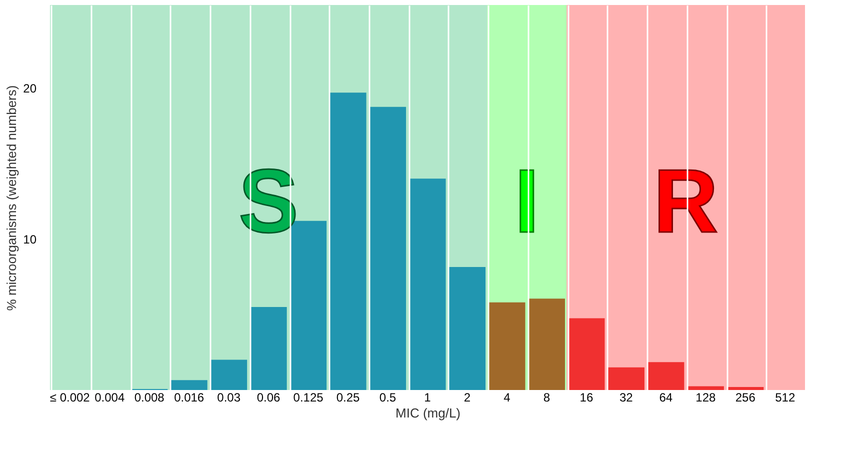 Image resolution: width=843 pixels, height=453 pixels. What do you see at coordinates (546, 397) in the screenshot?
I see `x-tick-label: 8` at bounding box center [546, 397].